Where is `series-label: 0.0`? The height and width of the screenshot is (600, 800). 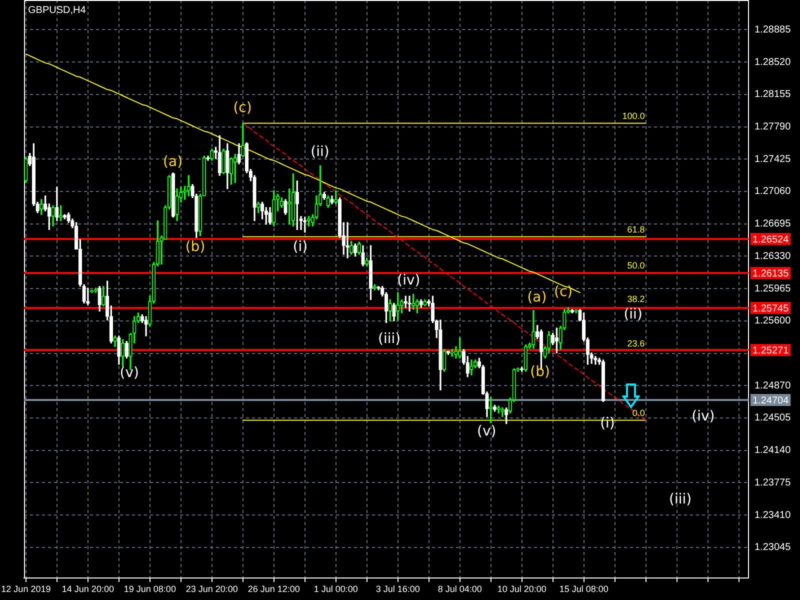 series-label: 0.0 is located at coordinates (638, 413).